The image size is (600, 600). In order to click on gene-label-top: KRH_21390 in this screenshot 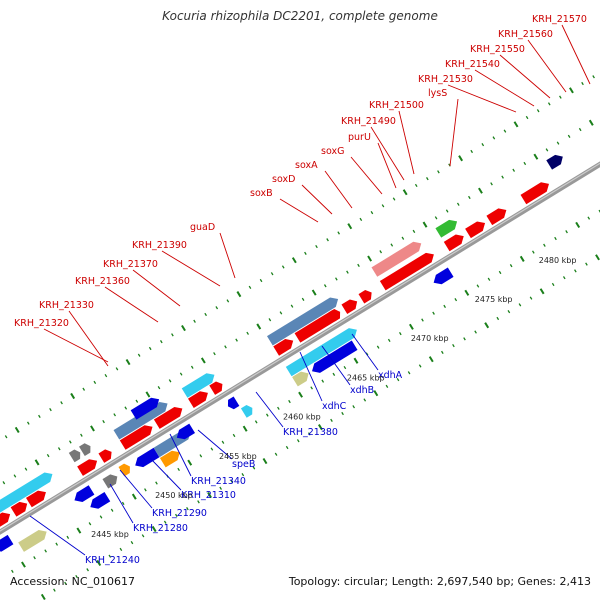, I will do `click(159, 245)`.